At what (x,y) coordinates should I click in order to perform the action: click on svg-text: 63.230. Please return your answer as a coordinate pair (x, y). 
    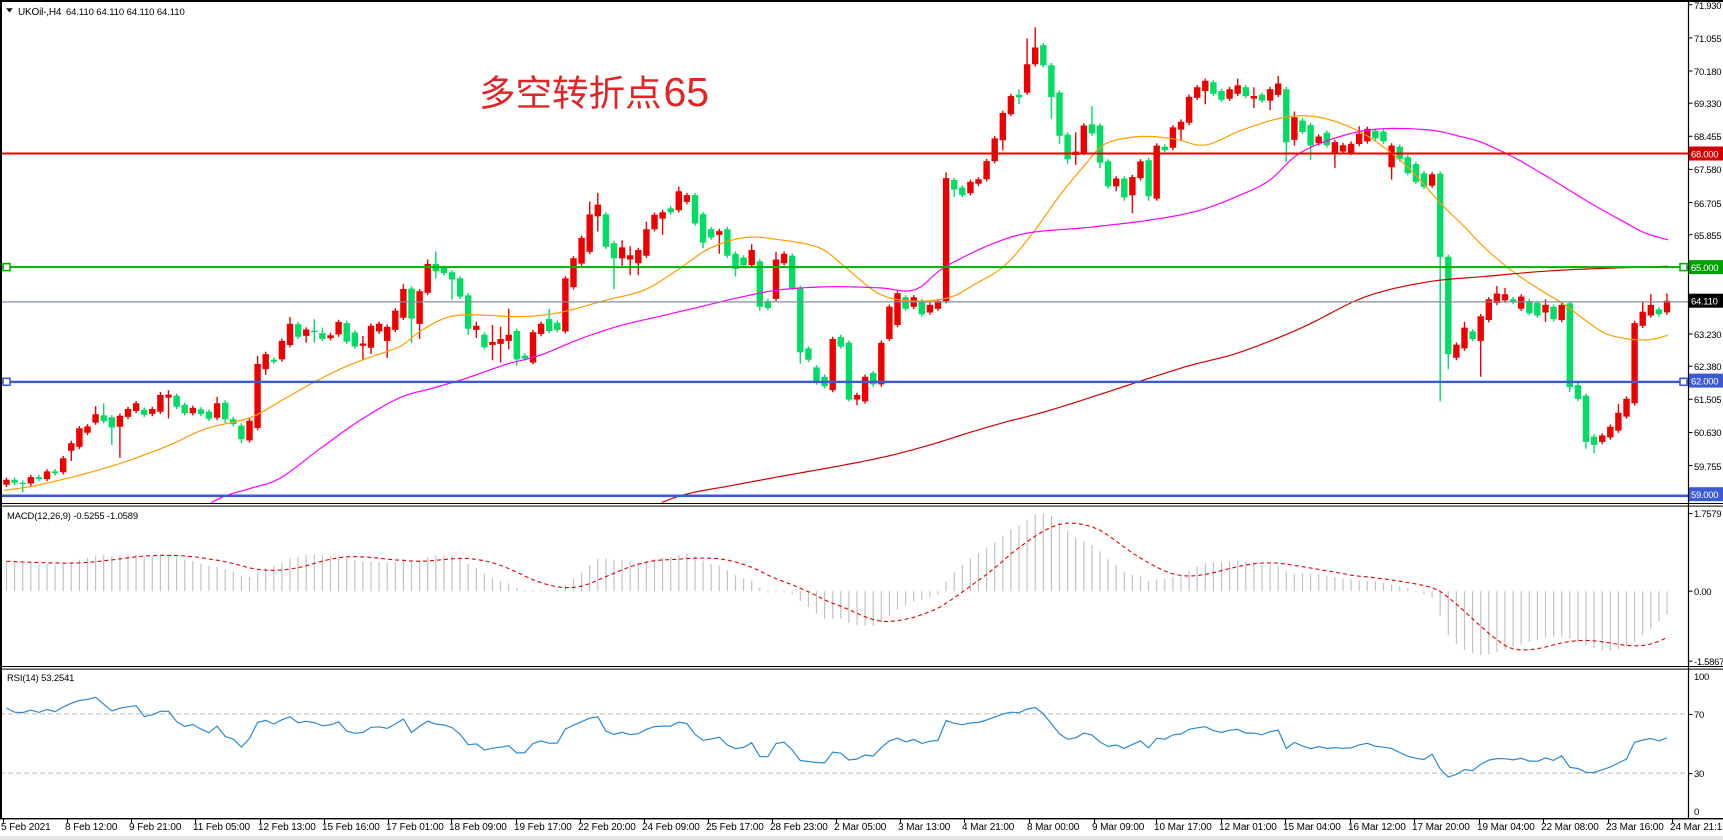
    Looking at the image, I should click on (1707, 335).